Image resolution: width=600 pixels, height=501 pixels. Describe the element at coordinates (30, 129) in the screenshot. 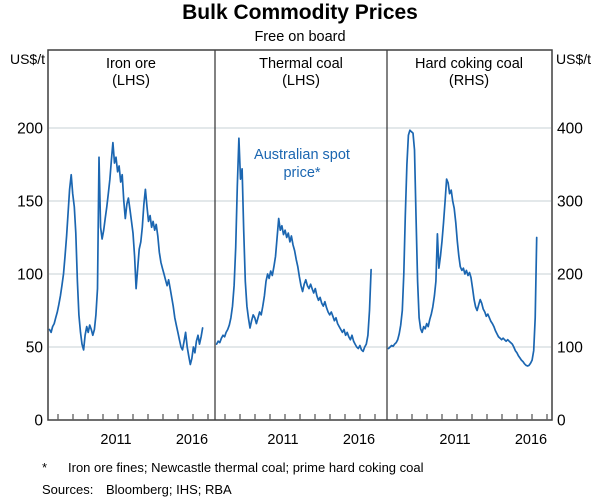

I see `left-axis-tick-label: 200` at that location.